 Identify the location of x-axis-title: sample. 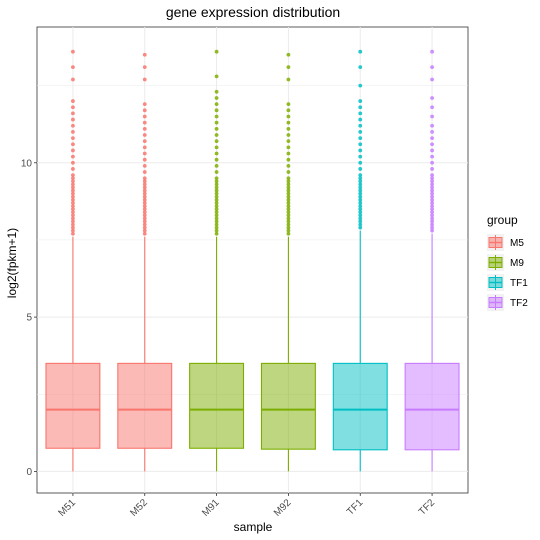
(253, 527).